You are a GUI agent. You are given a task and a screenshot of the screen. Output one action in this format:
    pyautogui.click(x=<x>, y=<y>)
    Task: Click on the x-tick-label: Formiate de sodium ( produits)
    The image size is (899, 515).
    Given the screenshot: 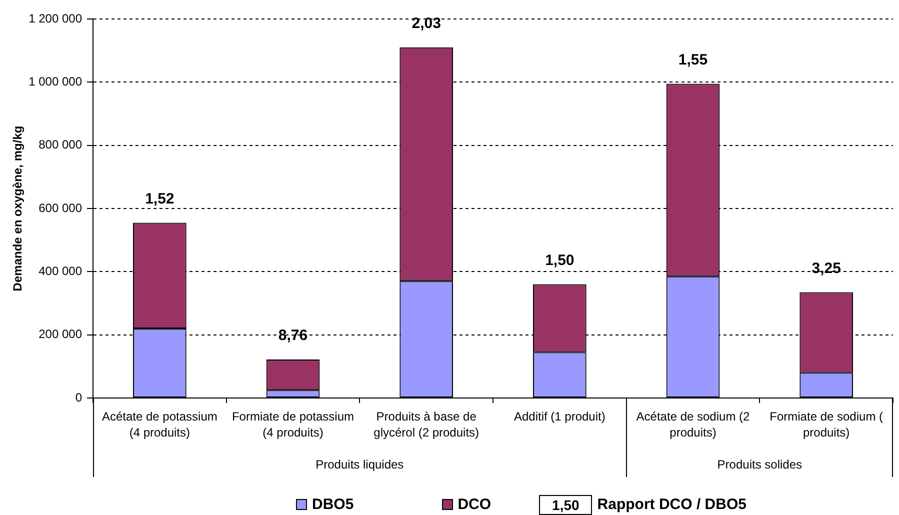 What is the action you would take?
    pyautogui.click(x=827, y=424)
    